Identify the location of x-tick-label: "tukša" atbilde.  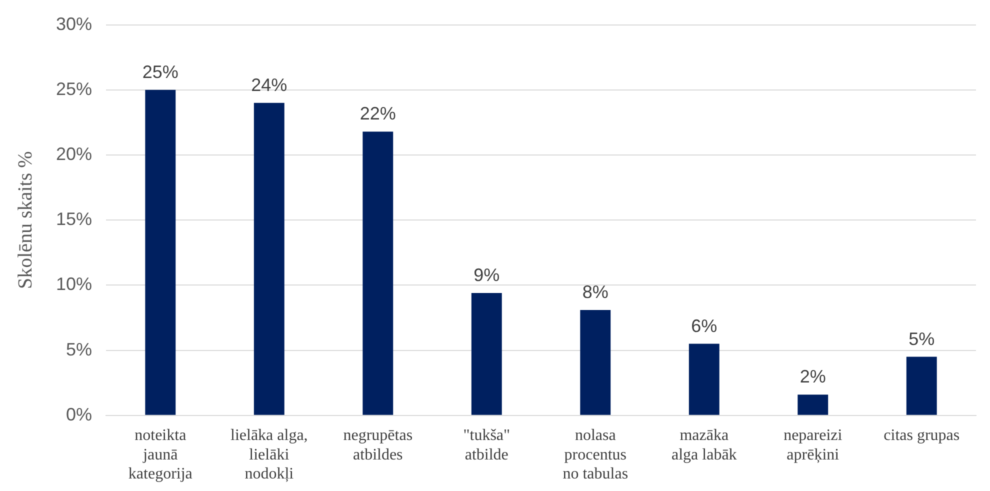
(486, 445).